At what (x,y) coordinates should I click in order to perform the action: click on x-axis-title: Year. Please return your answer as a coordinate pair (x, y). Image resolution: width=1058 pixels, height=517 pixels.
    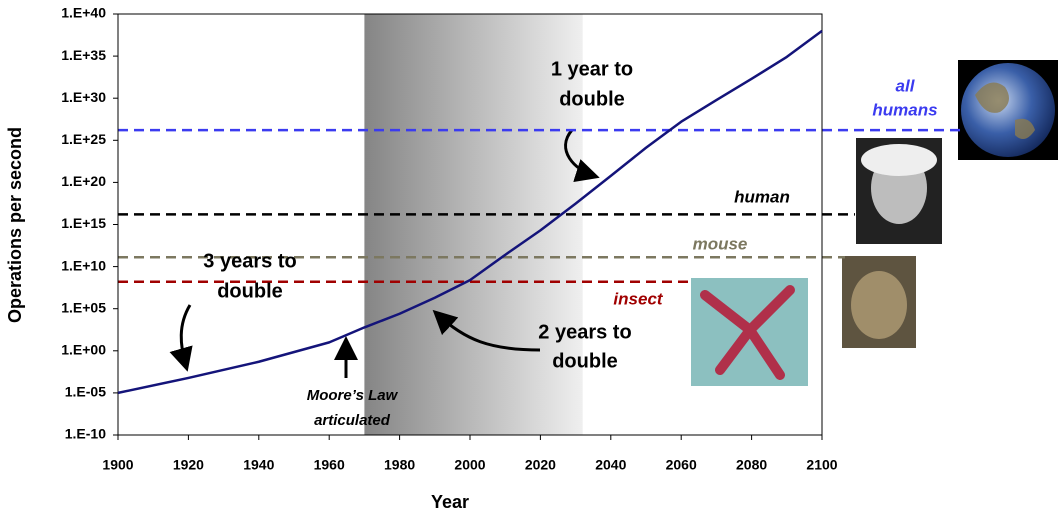
    Looking at the image, I should click on (450, 502).